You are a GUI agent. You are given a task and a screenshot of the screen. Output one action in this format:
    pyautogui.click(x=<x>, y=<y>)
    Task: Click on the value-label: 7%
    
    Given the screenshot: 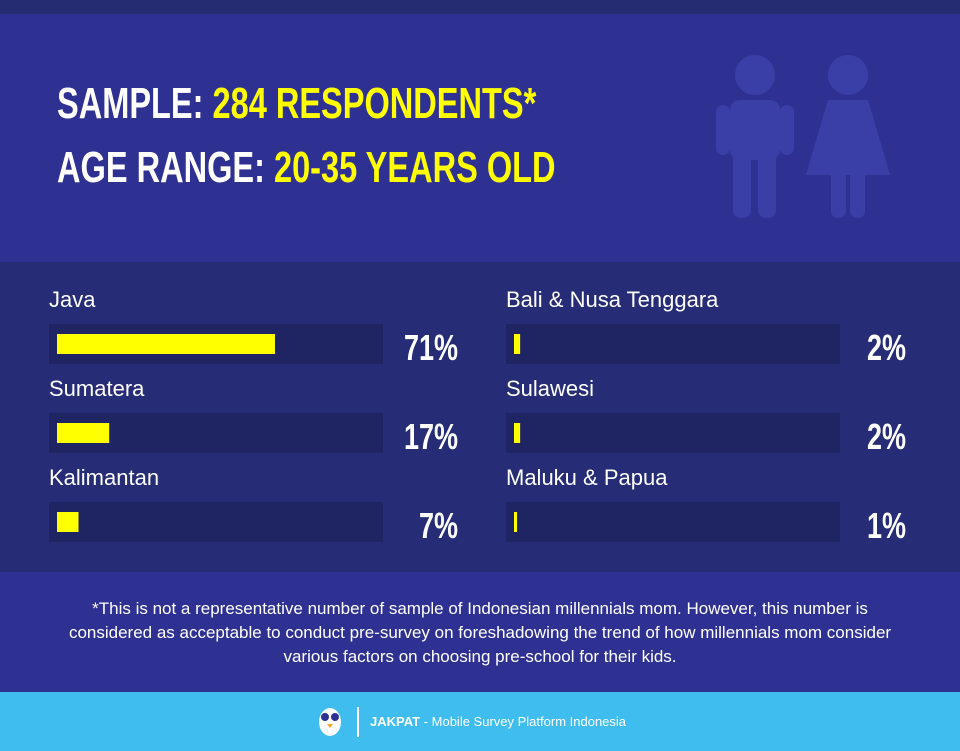 What is the action you would take?
    pyautogui.click(x=438, y=525)
    